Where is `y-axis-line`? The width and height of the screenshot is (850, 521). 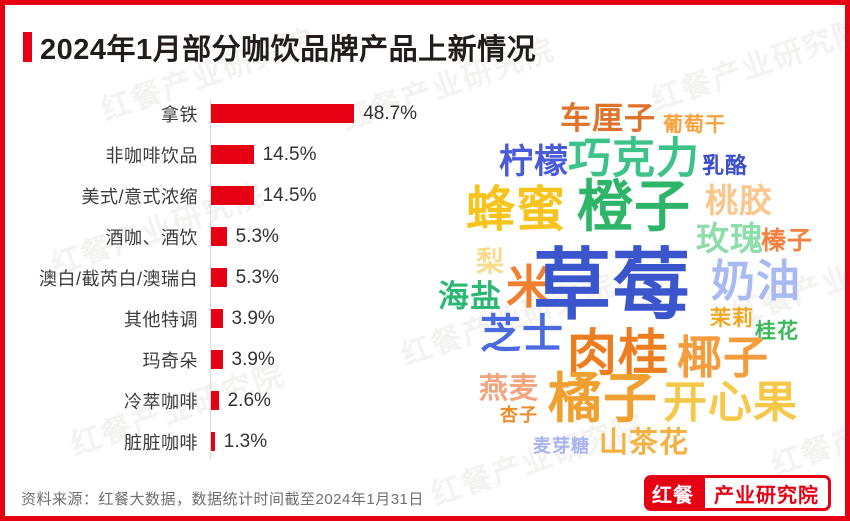 y-axis-line is located at coordinates (210, 279).